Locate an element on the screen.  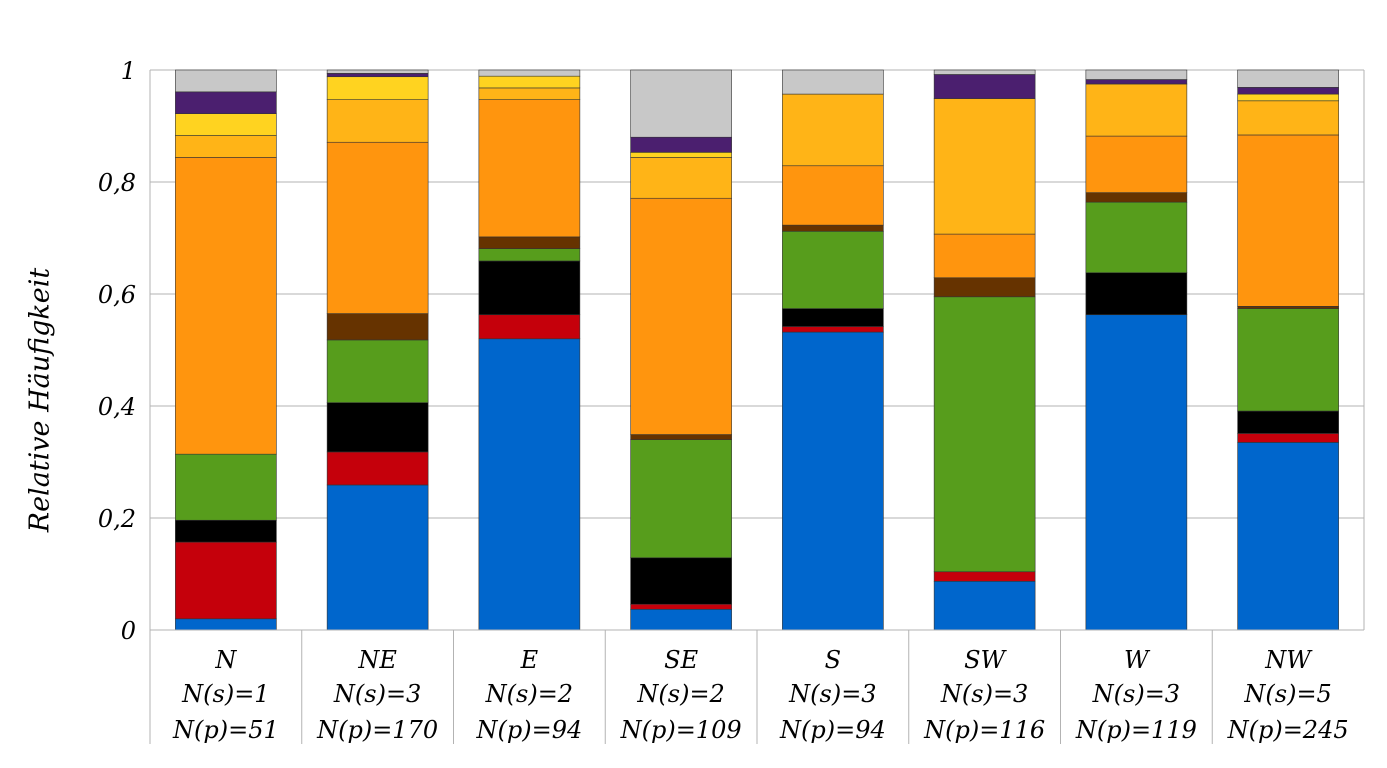
y-tick-label: 0 is located at coordinates (128, 631).